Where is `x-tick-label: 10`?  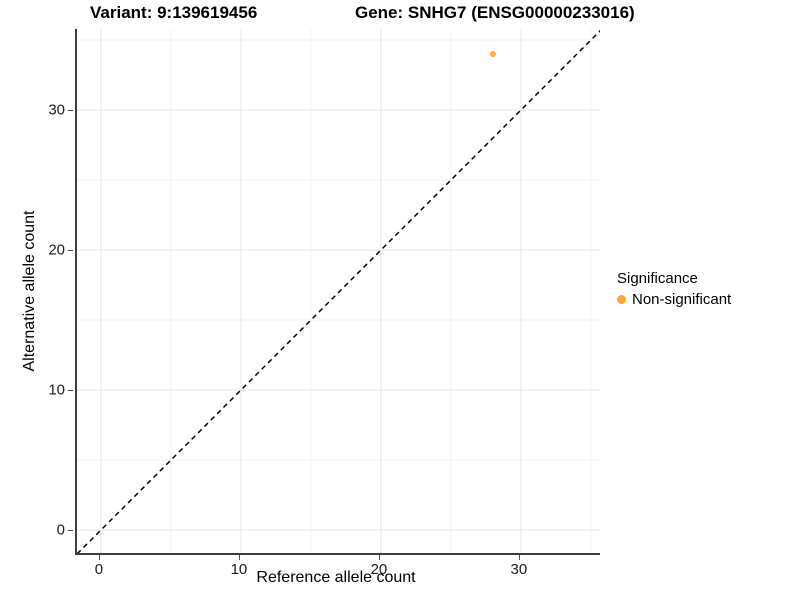 x-tick-label: 10 is located at coordinates (239, 569).